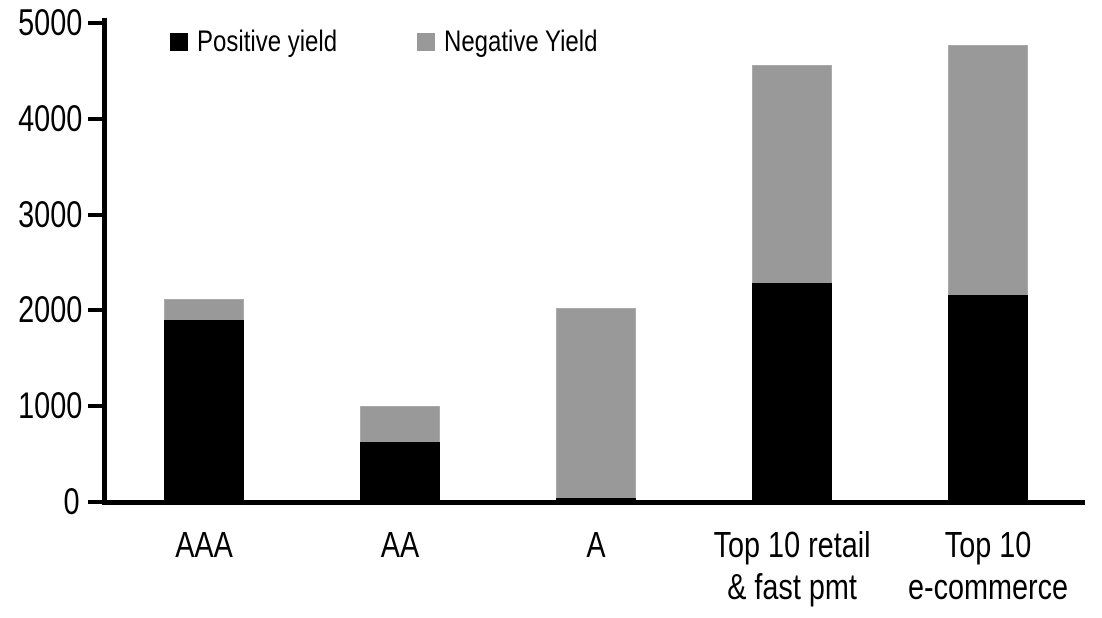 This screenshot has width=1102, height=618. What do you see at coordinates (792, 392) in the screenshot?
I see `bar-segment-positive-top-10-retail-fast-pmt` at bounding box center [792, 392].